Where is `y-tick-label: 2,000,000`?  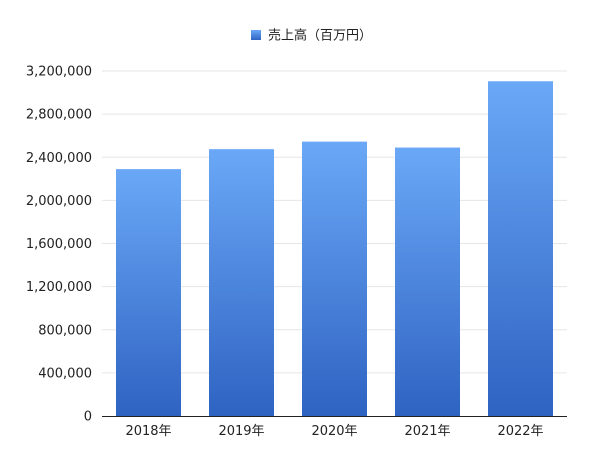
y-tick-label: 2,000,000 is located at coordinates (59, 201).